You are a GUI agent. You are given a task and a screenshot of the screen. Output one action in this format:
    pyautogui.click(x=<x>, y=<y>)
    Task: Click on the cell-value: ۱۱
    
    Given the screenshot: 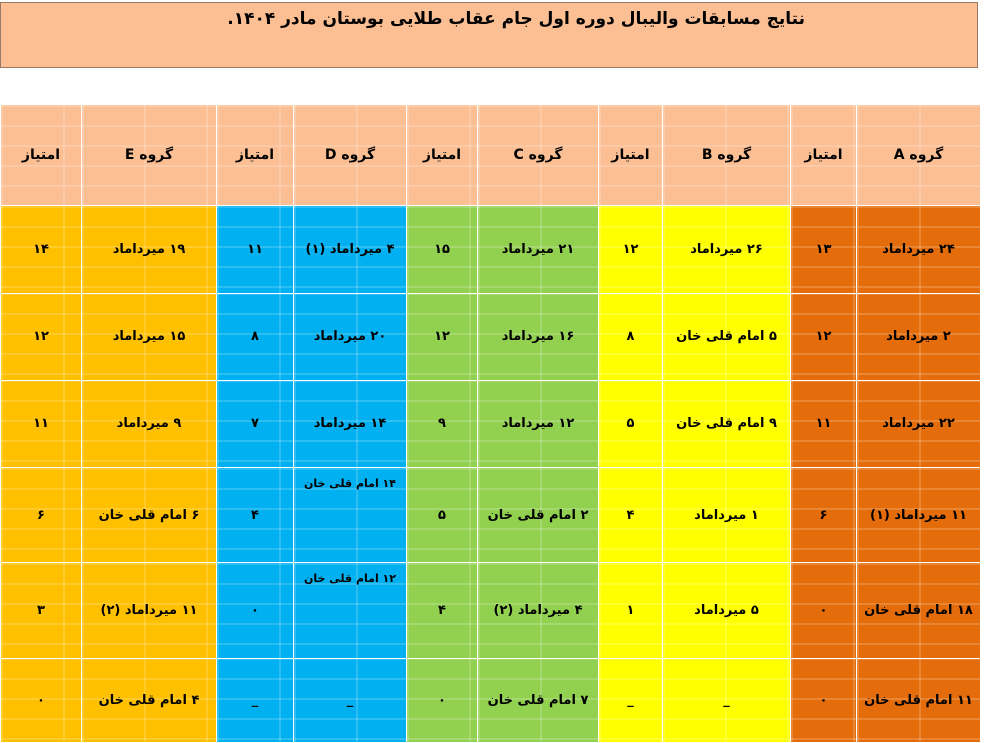 What is the action you would take?
    pyautogui.click(x=823, y=424)
    